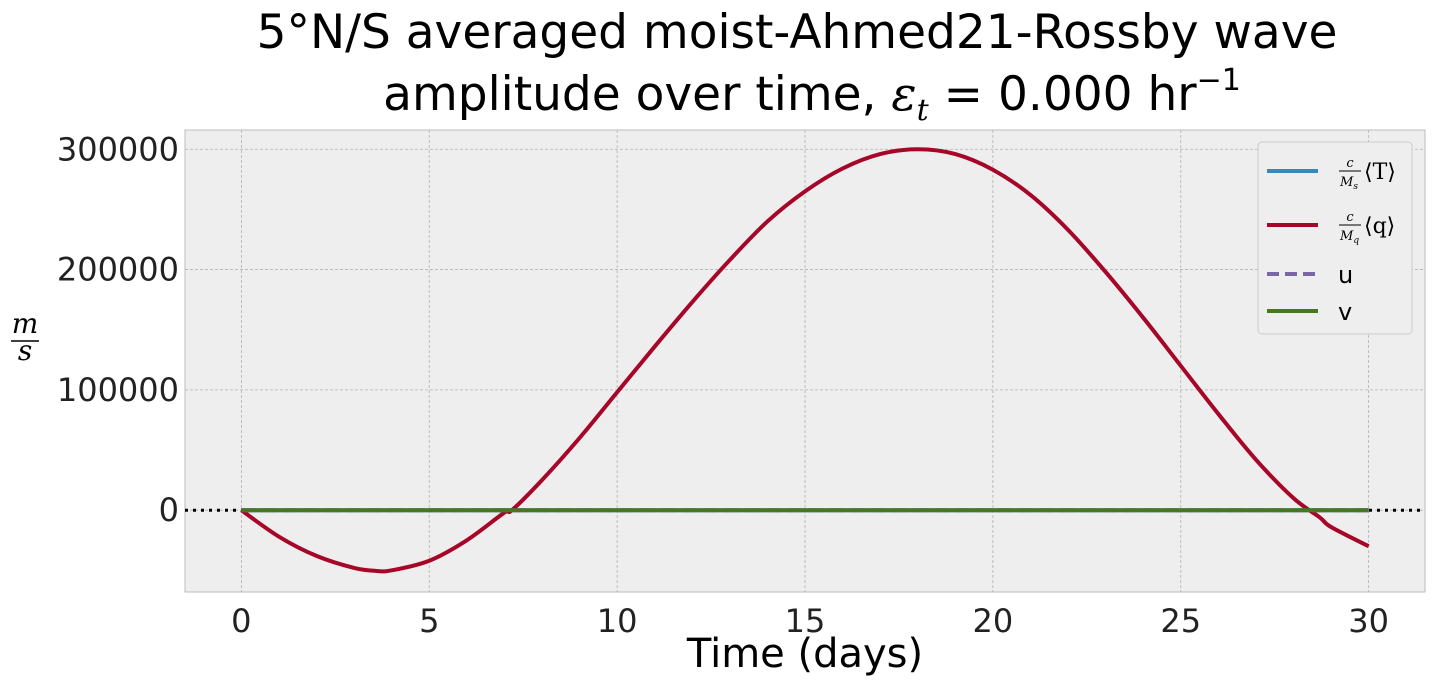 This screenshot has height=685, width=1434. I want to click on legend-q-frac-num: c, so click(1350, 217).